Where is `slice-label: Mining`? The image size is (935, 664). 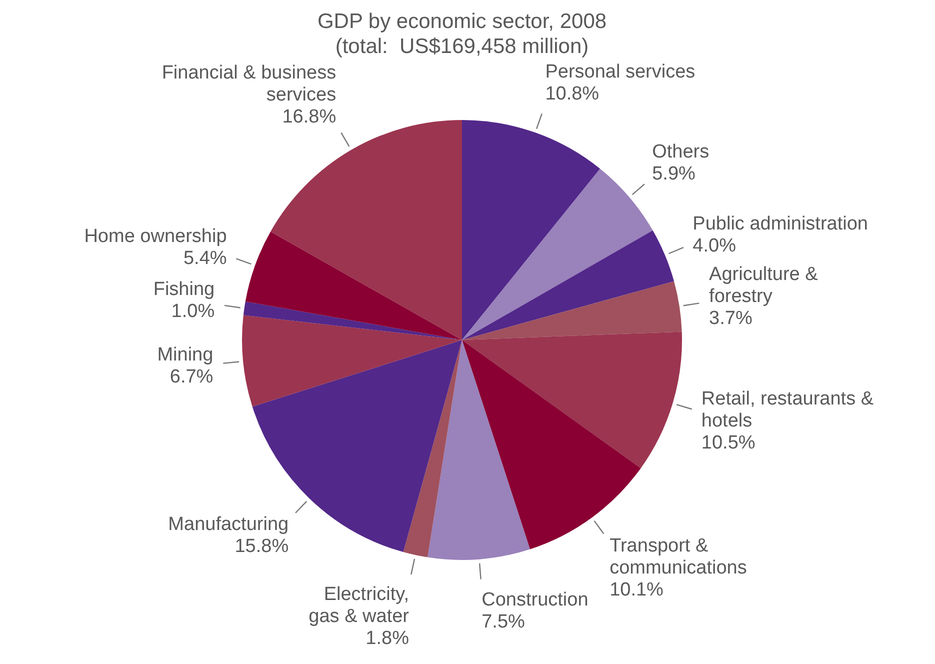
slice-label: Mining is located at coordinates (185, 355).